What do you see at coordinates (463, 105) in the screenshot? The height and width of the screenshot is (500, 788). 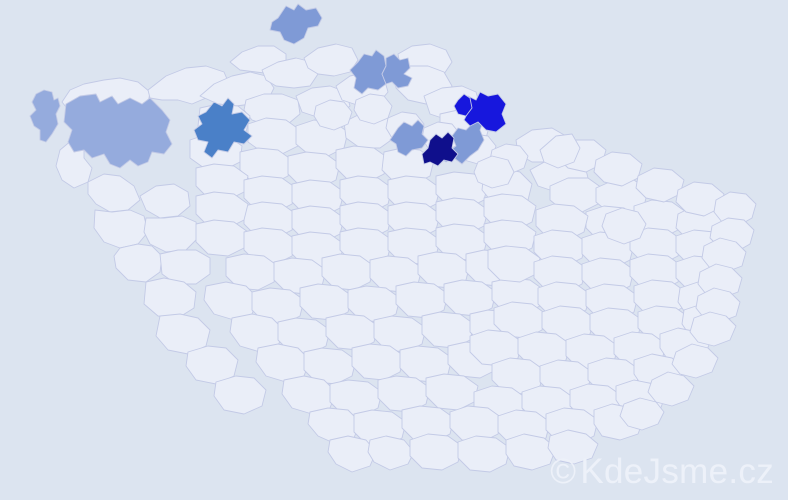 I see `district-nachod-west-lobe` at bounding box center [463, 105].